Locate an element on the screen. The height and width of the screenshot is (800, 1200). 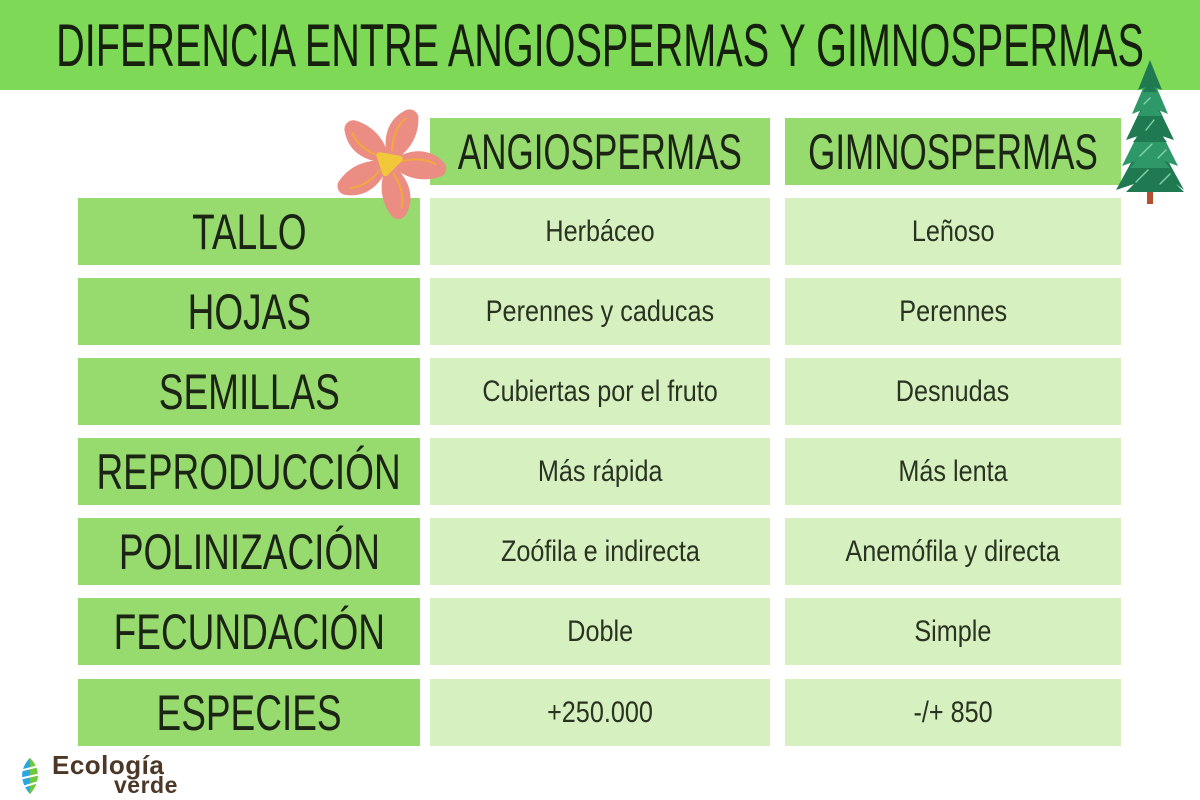
column-header-label: ANGIOSPERMAS is located at coordinates (600, 151).